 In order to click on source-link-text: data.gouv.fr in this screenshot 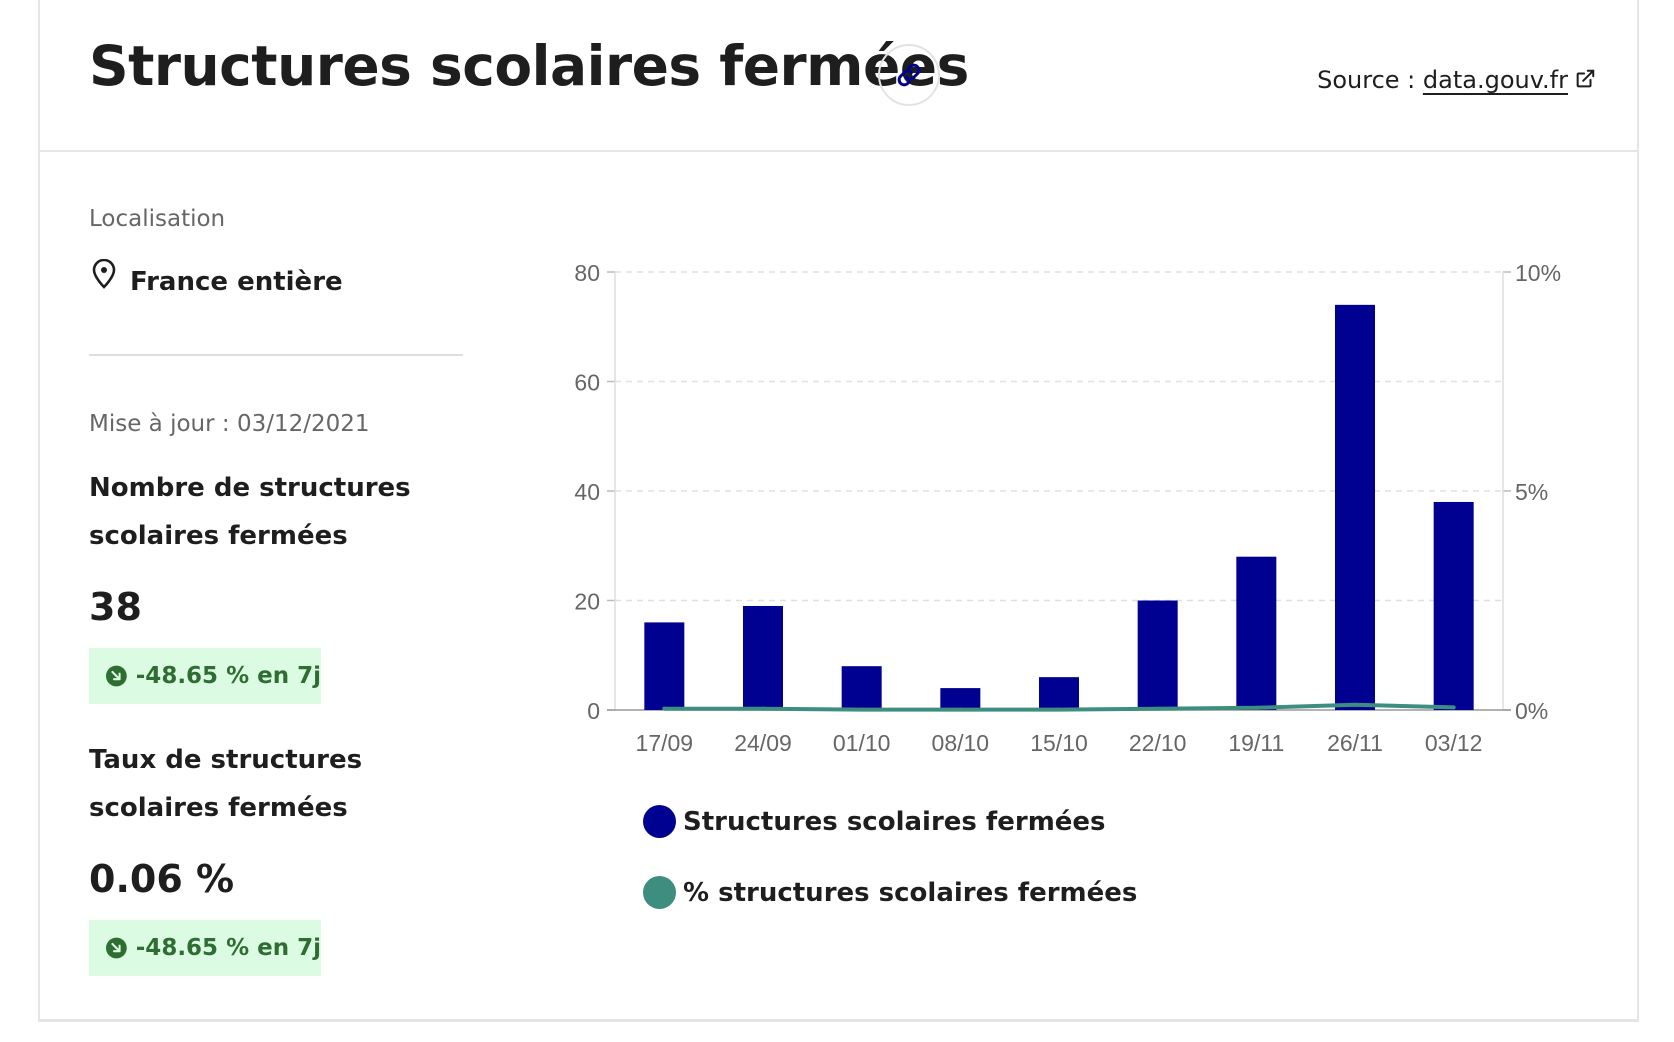, I will do `click(1495, 80)`.